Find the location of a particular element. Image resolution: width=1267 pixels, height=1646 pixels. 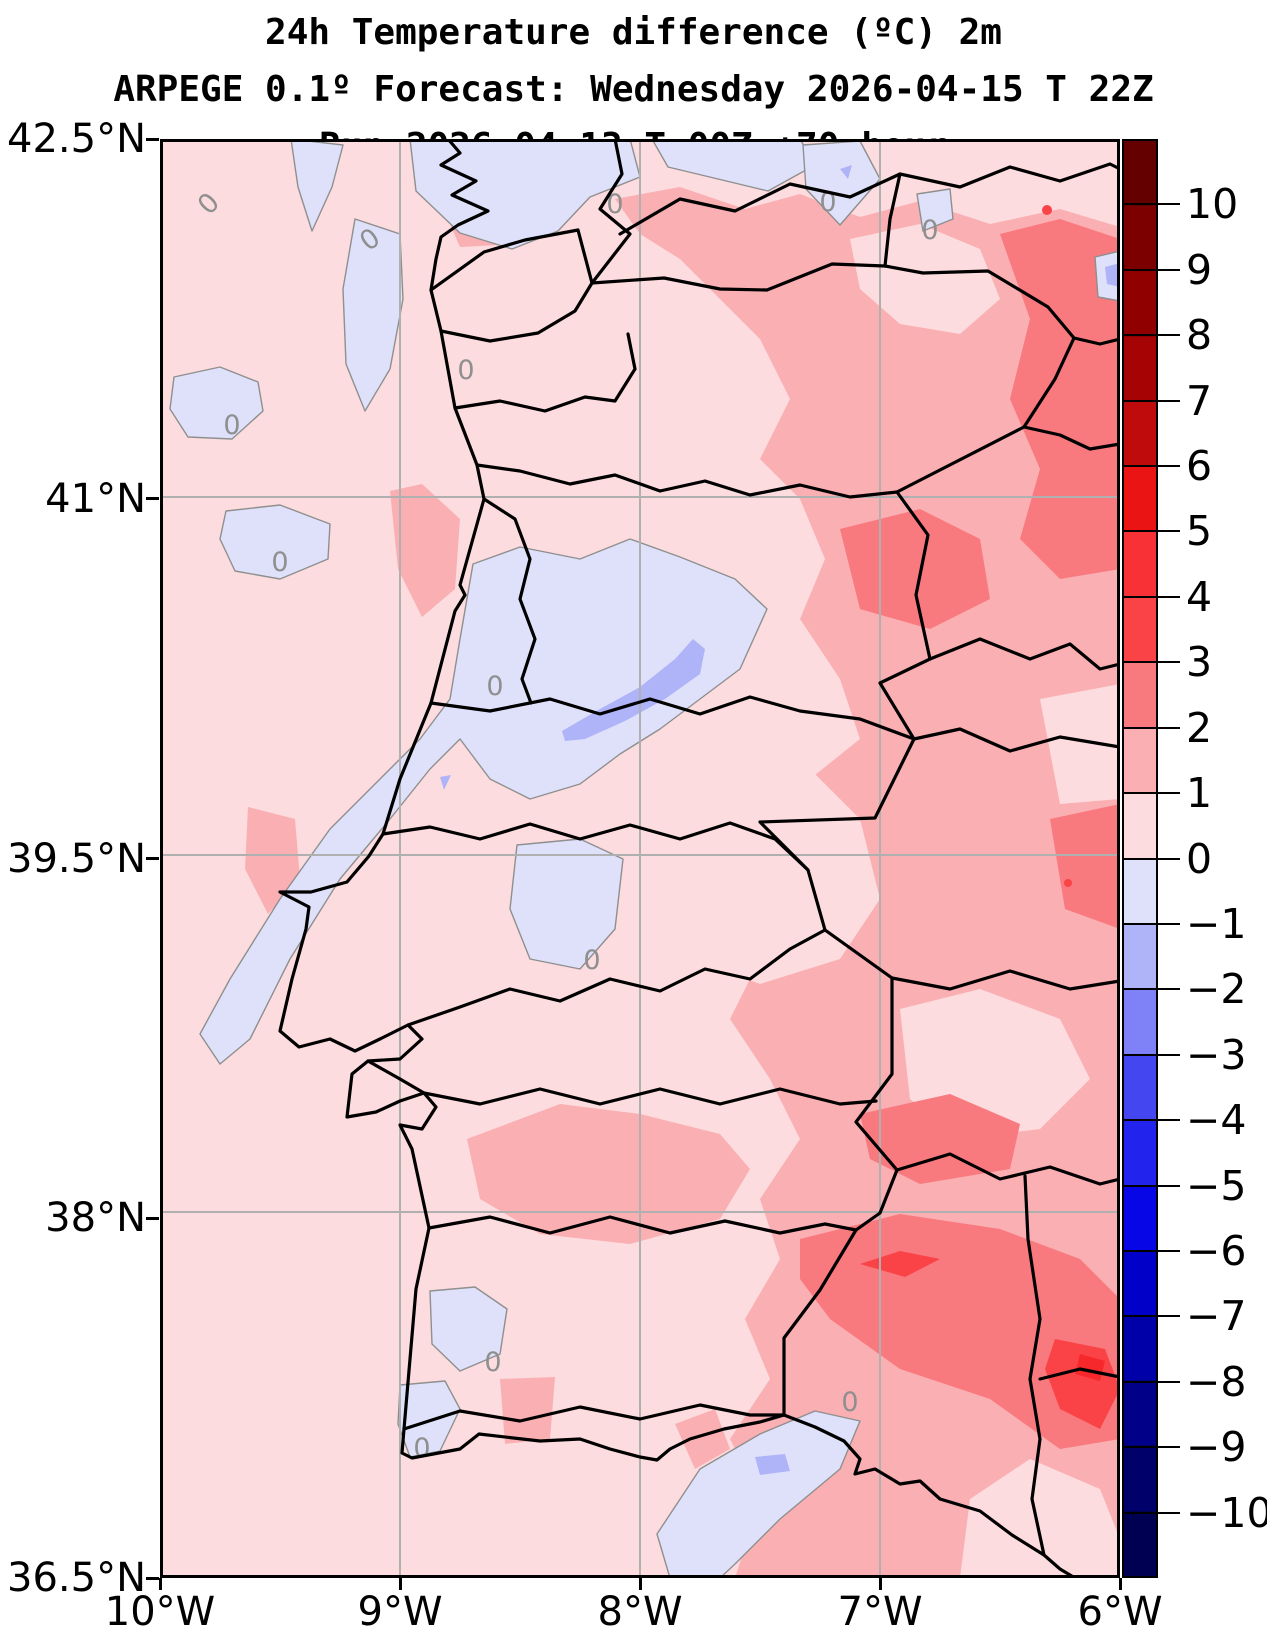

lon-tick-label: 8°W is located at coordinates (640, 1612).